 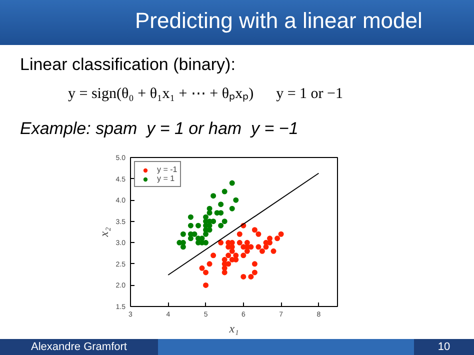 What do you see at coordinates (167, 169) in the screenshot?
I see `legend-label: y = -1` at bounding box center [167, 169].